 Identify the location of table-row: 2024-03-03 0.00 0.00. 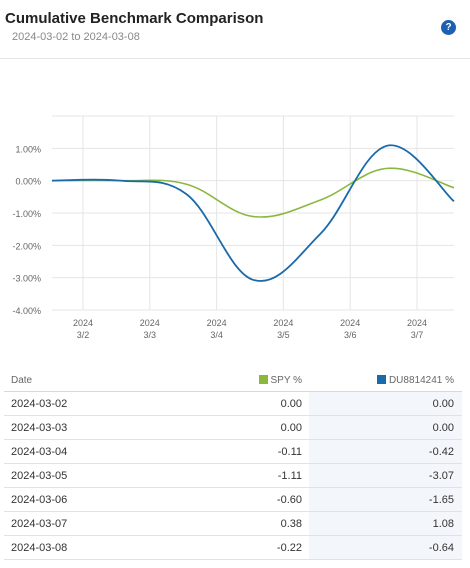
(233, 428).